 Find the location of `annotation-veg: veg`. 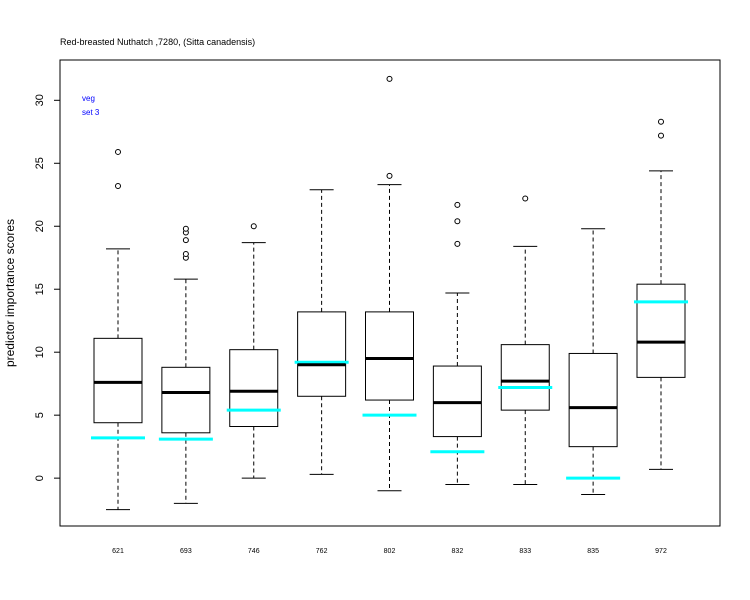

annotation-veg: veg is located at coordinates (88, 98).